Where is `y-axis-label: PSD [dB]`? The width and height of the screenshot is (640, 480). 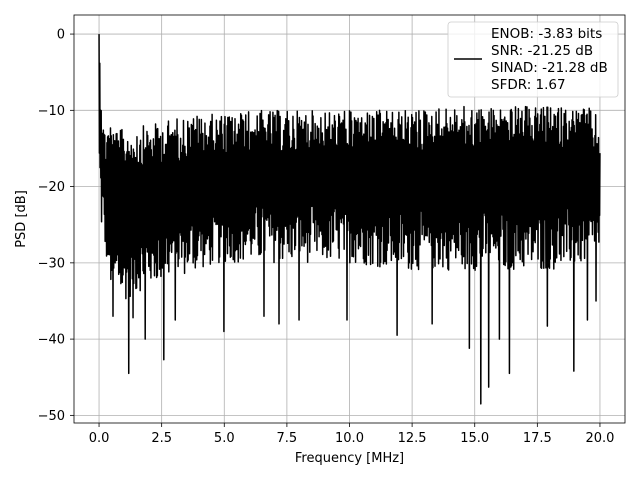 y-axis-label: PSD [dB] is located at coordinates (21, 219).